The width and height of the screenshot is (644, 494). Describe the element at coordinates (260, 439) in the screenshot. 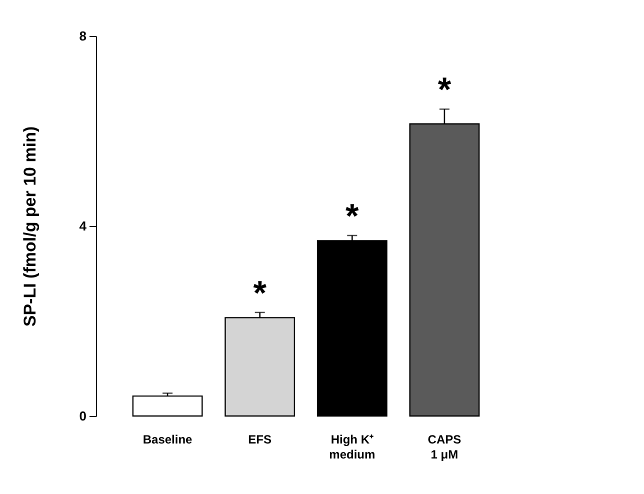

I see `x-tick-label: EFS` at that location.